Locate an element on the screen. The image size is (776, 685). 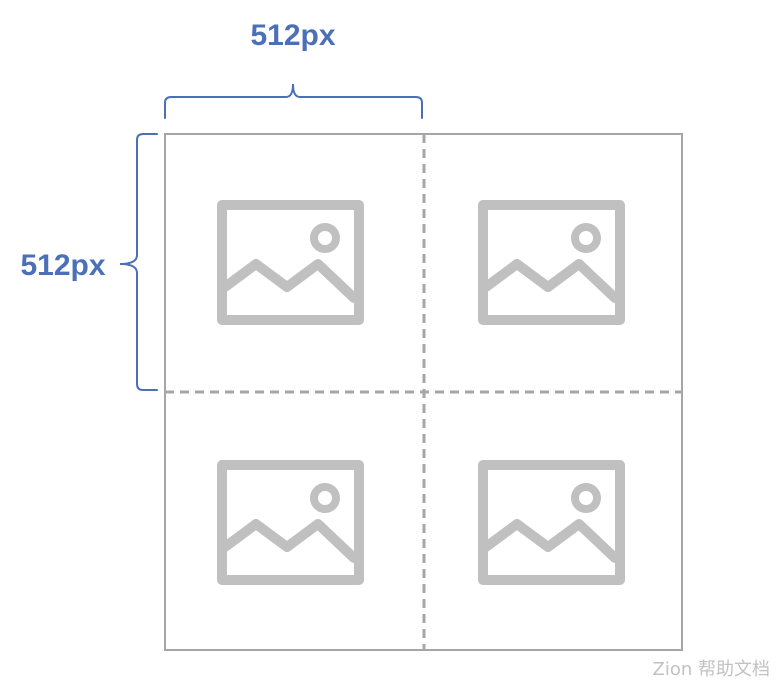
height-label: 512px is located at coordinates (62, 265).